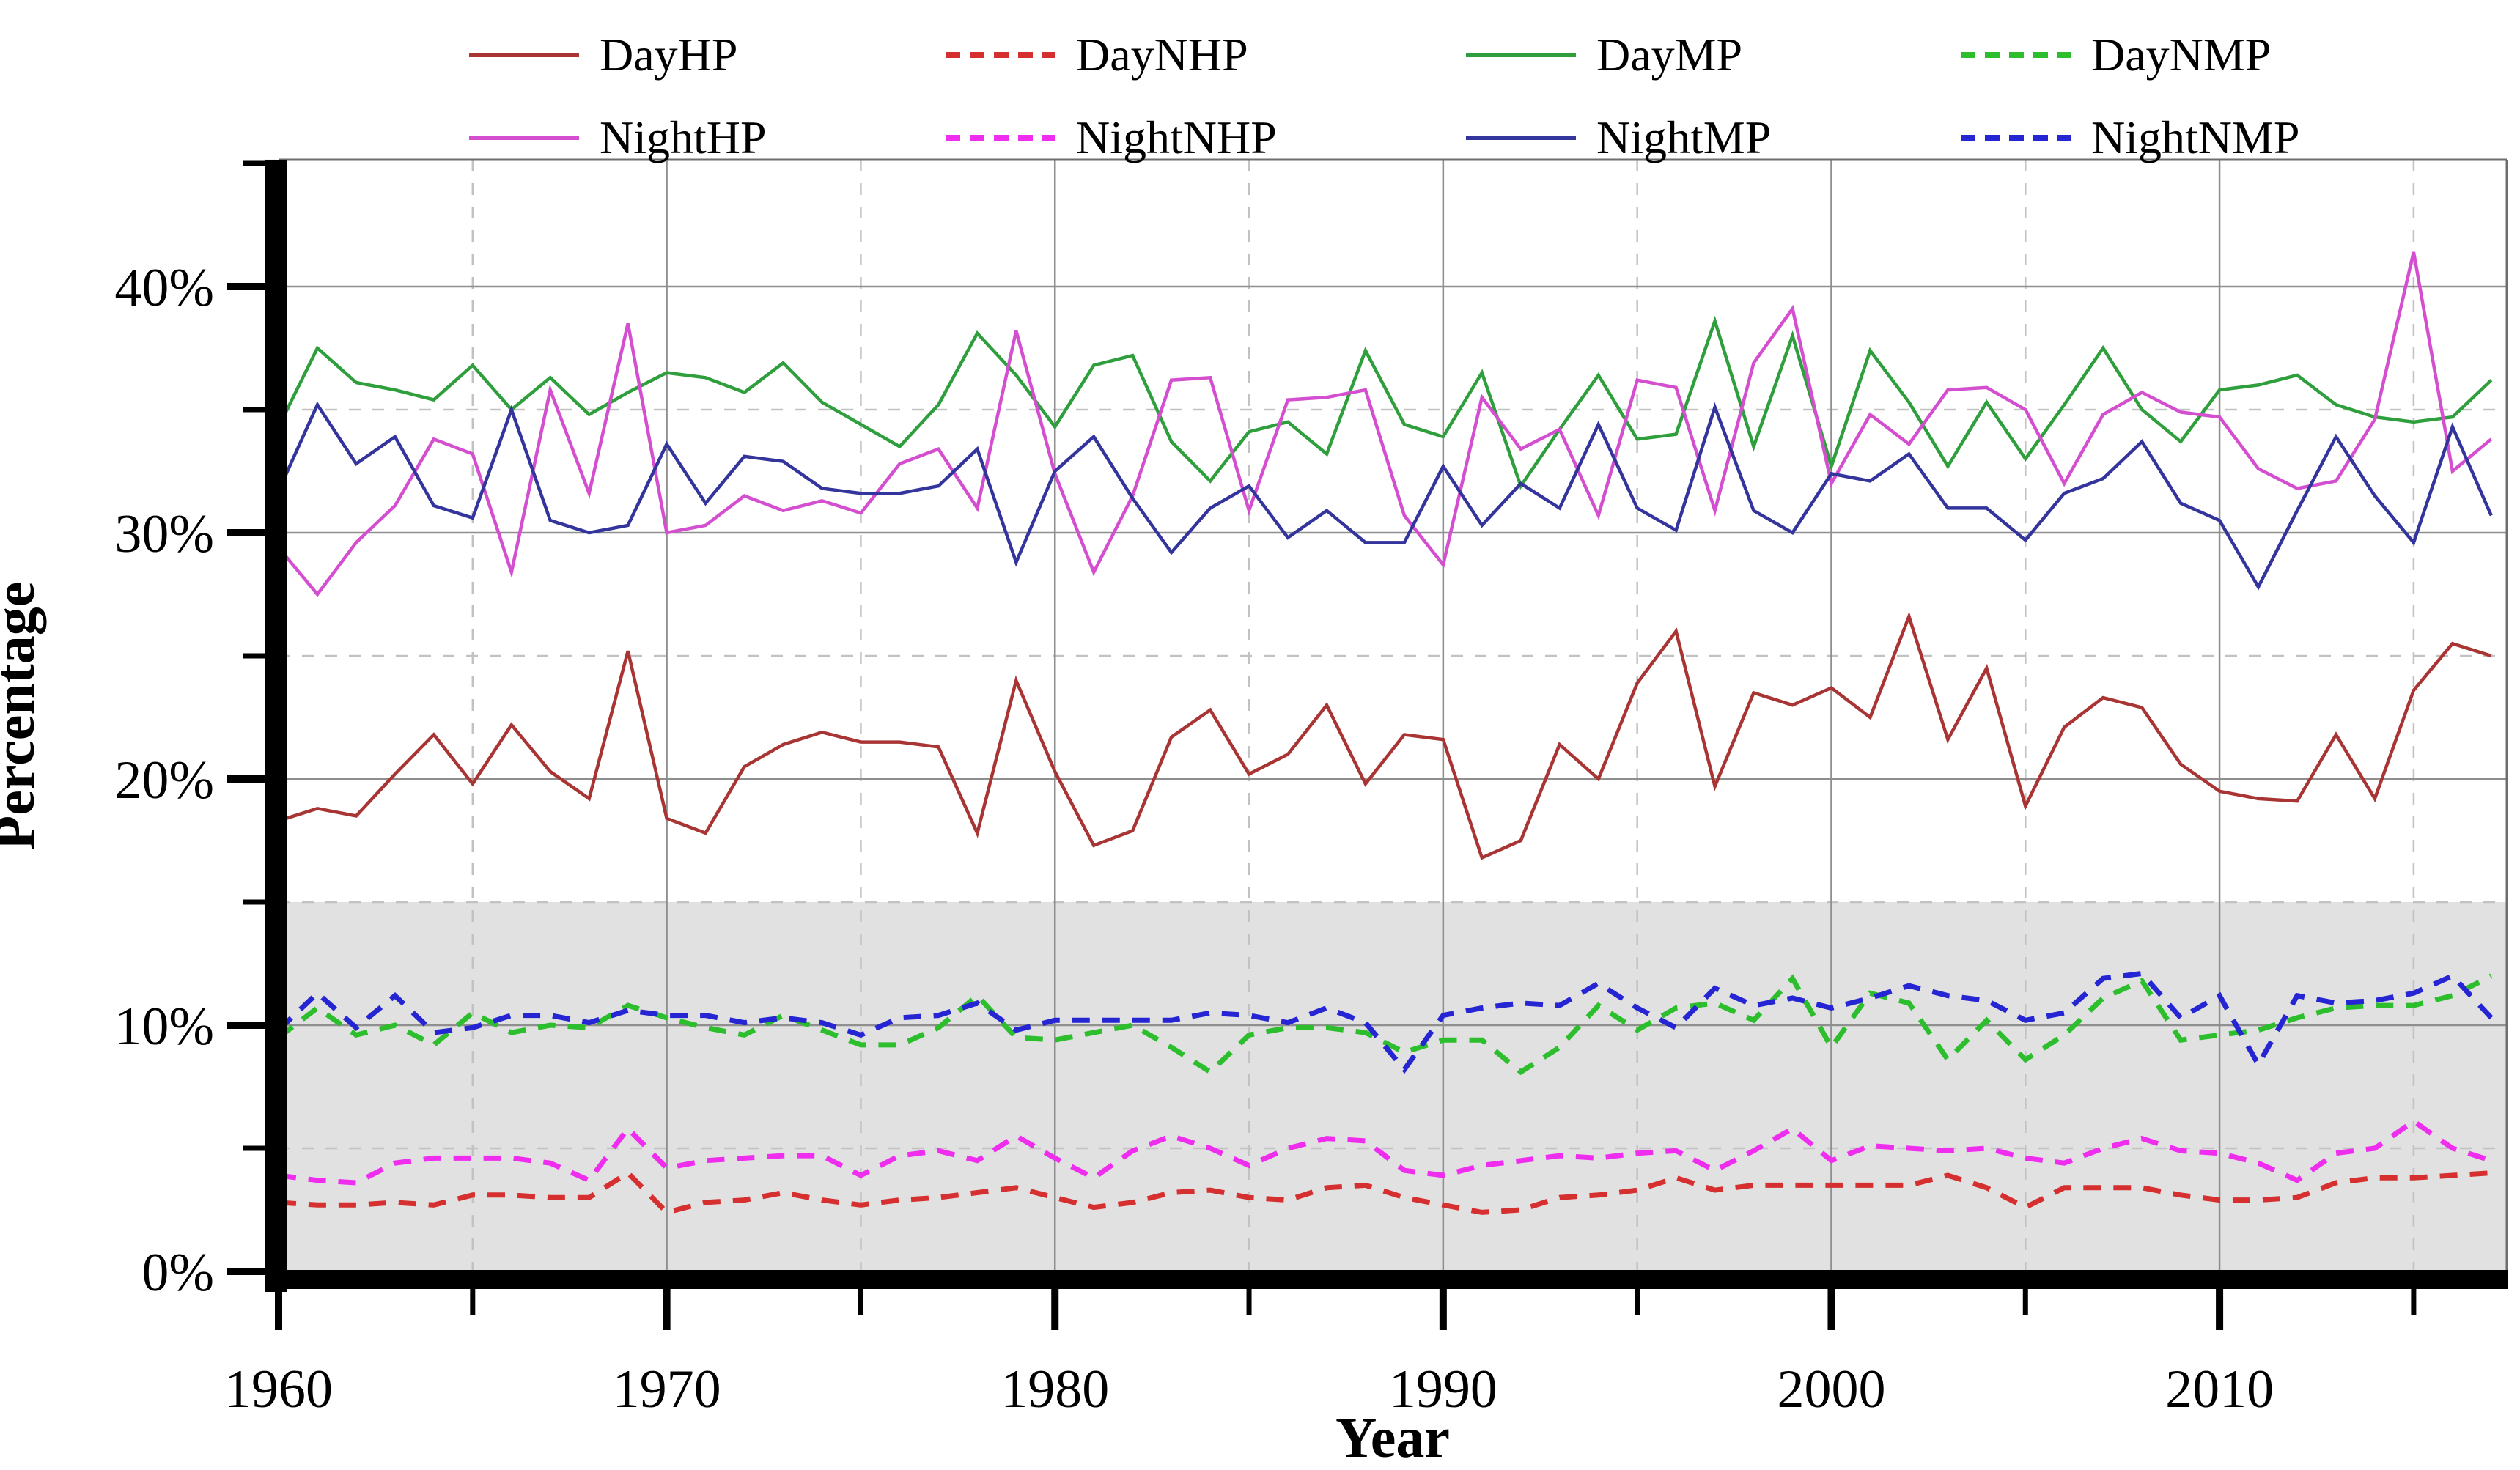 Image resolution: width=2520 pixels, height=1470 pixels. What do you see at coordinates (524, 138) in the screenshot?
I see `legend-swatch-NightHP` at bounding box center [524, 138].